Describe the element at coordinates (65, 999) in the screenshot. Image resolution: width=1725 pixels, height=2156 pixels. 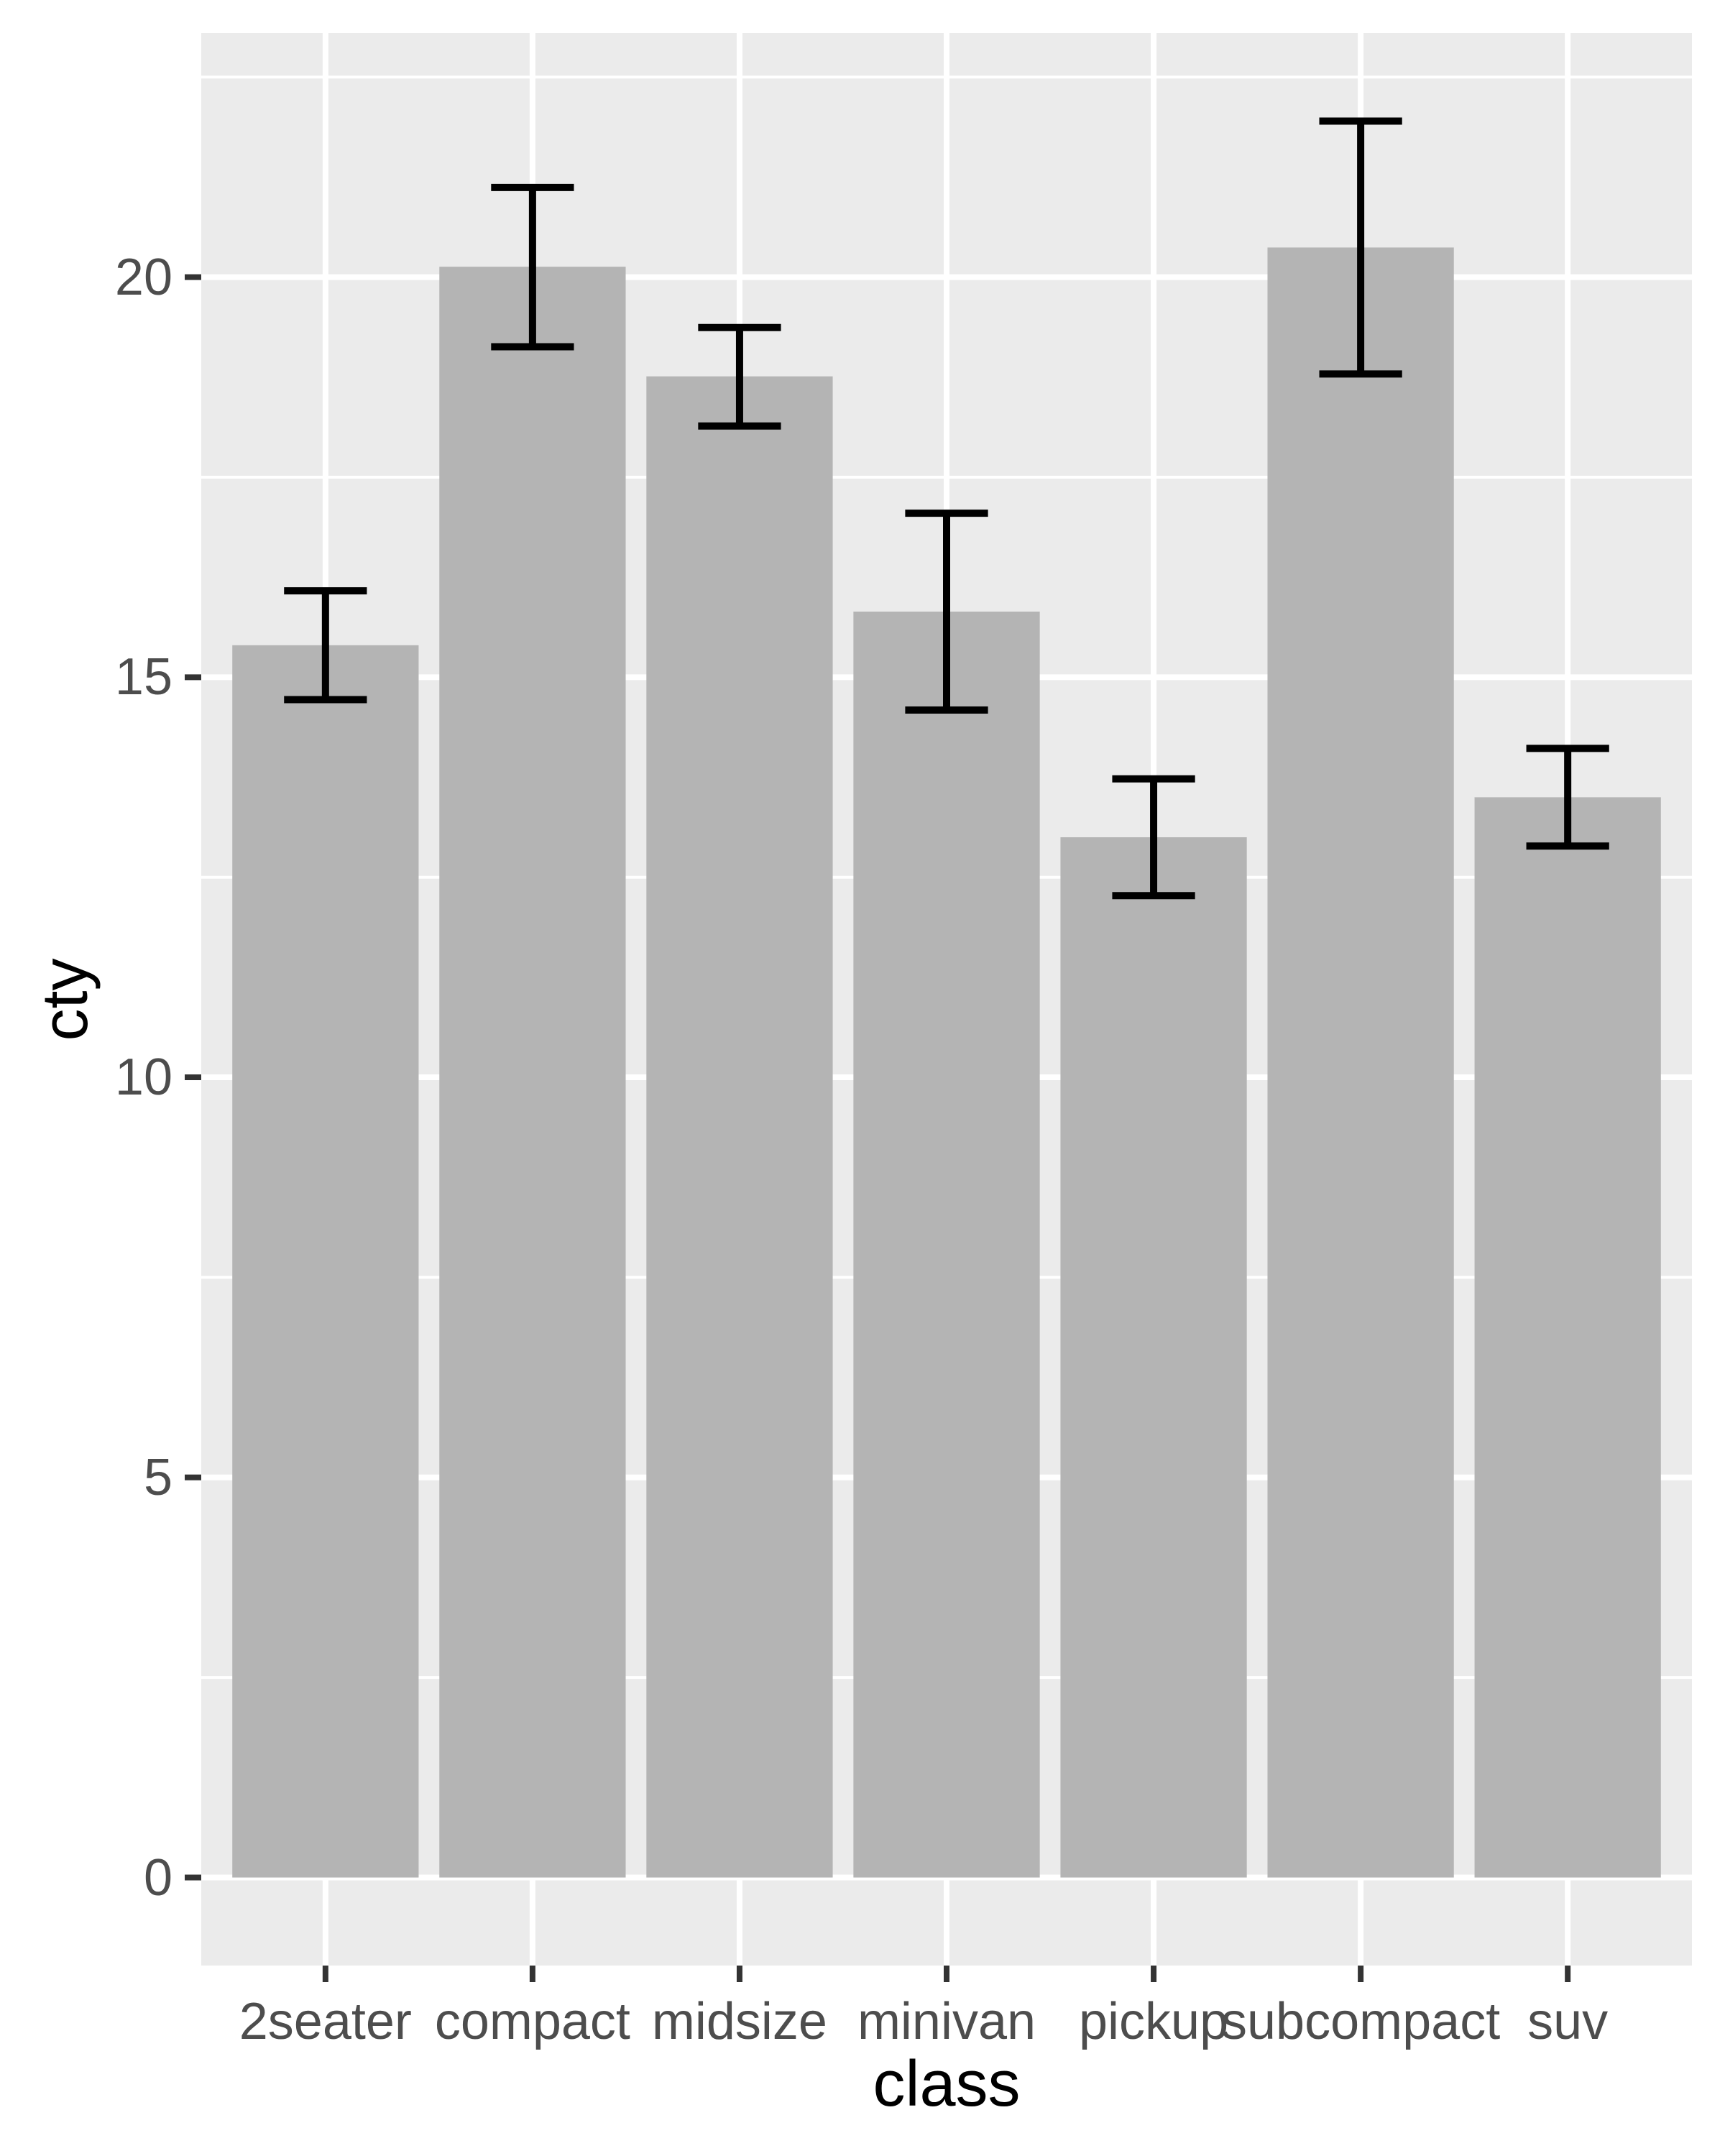
I see `y-axis-title: cty` at that location.